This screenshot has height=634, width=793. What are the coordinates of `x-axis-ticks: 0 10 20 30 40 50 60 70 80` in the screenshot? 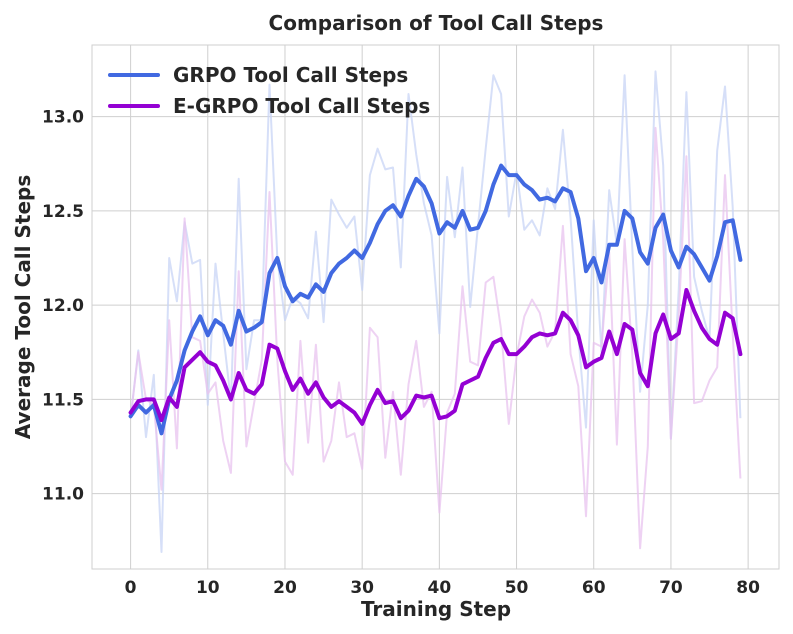 It's located at (442, 588).